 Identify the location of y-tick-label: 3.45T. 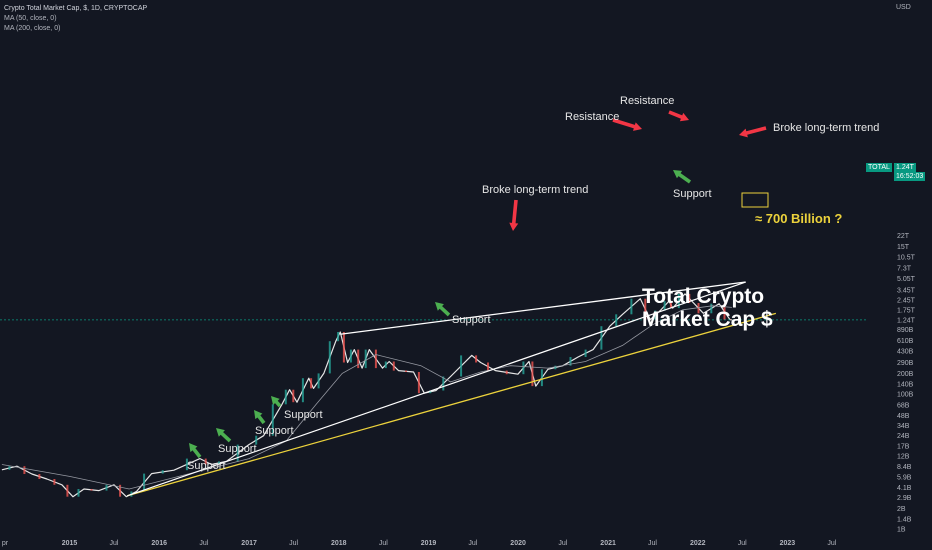
(906, 290).